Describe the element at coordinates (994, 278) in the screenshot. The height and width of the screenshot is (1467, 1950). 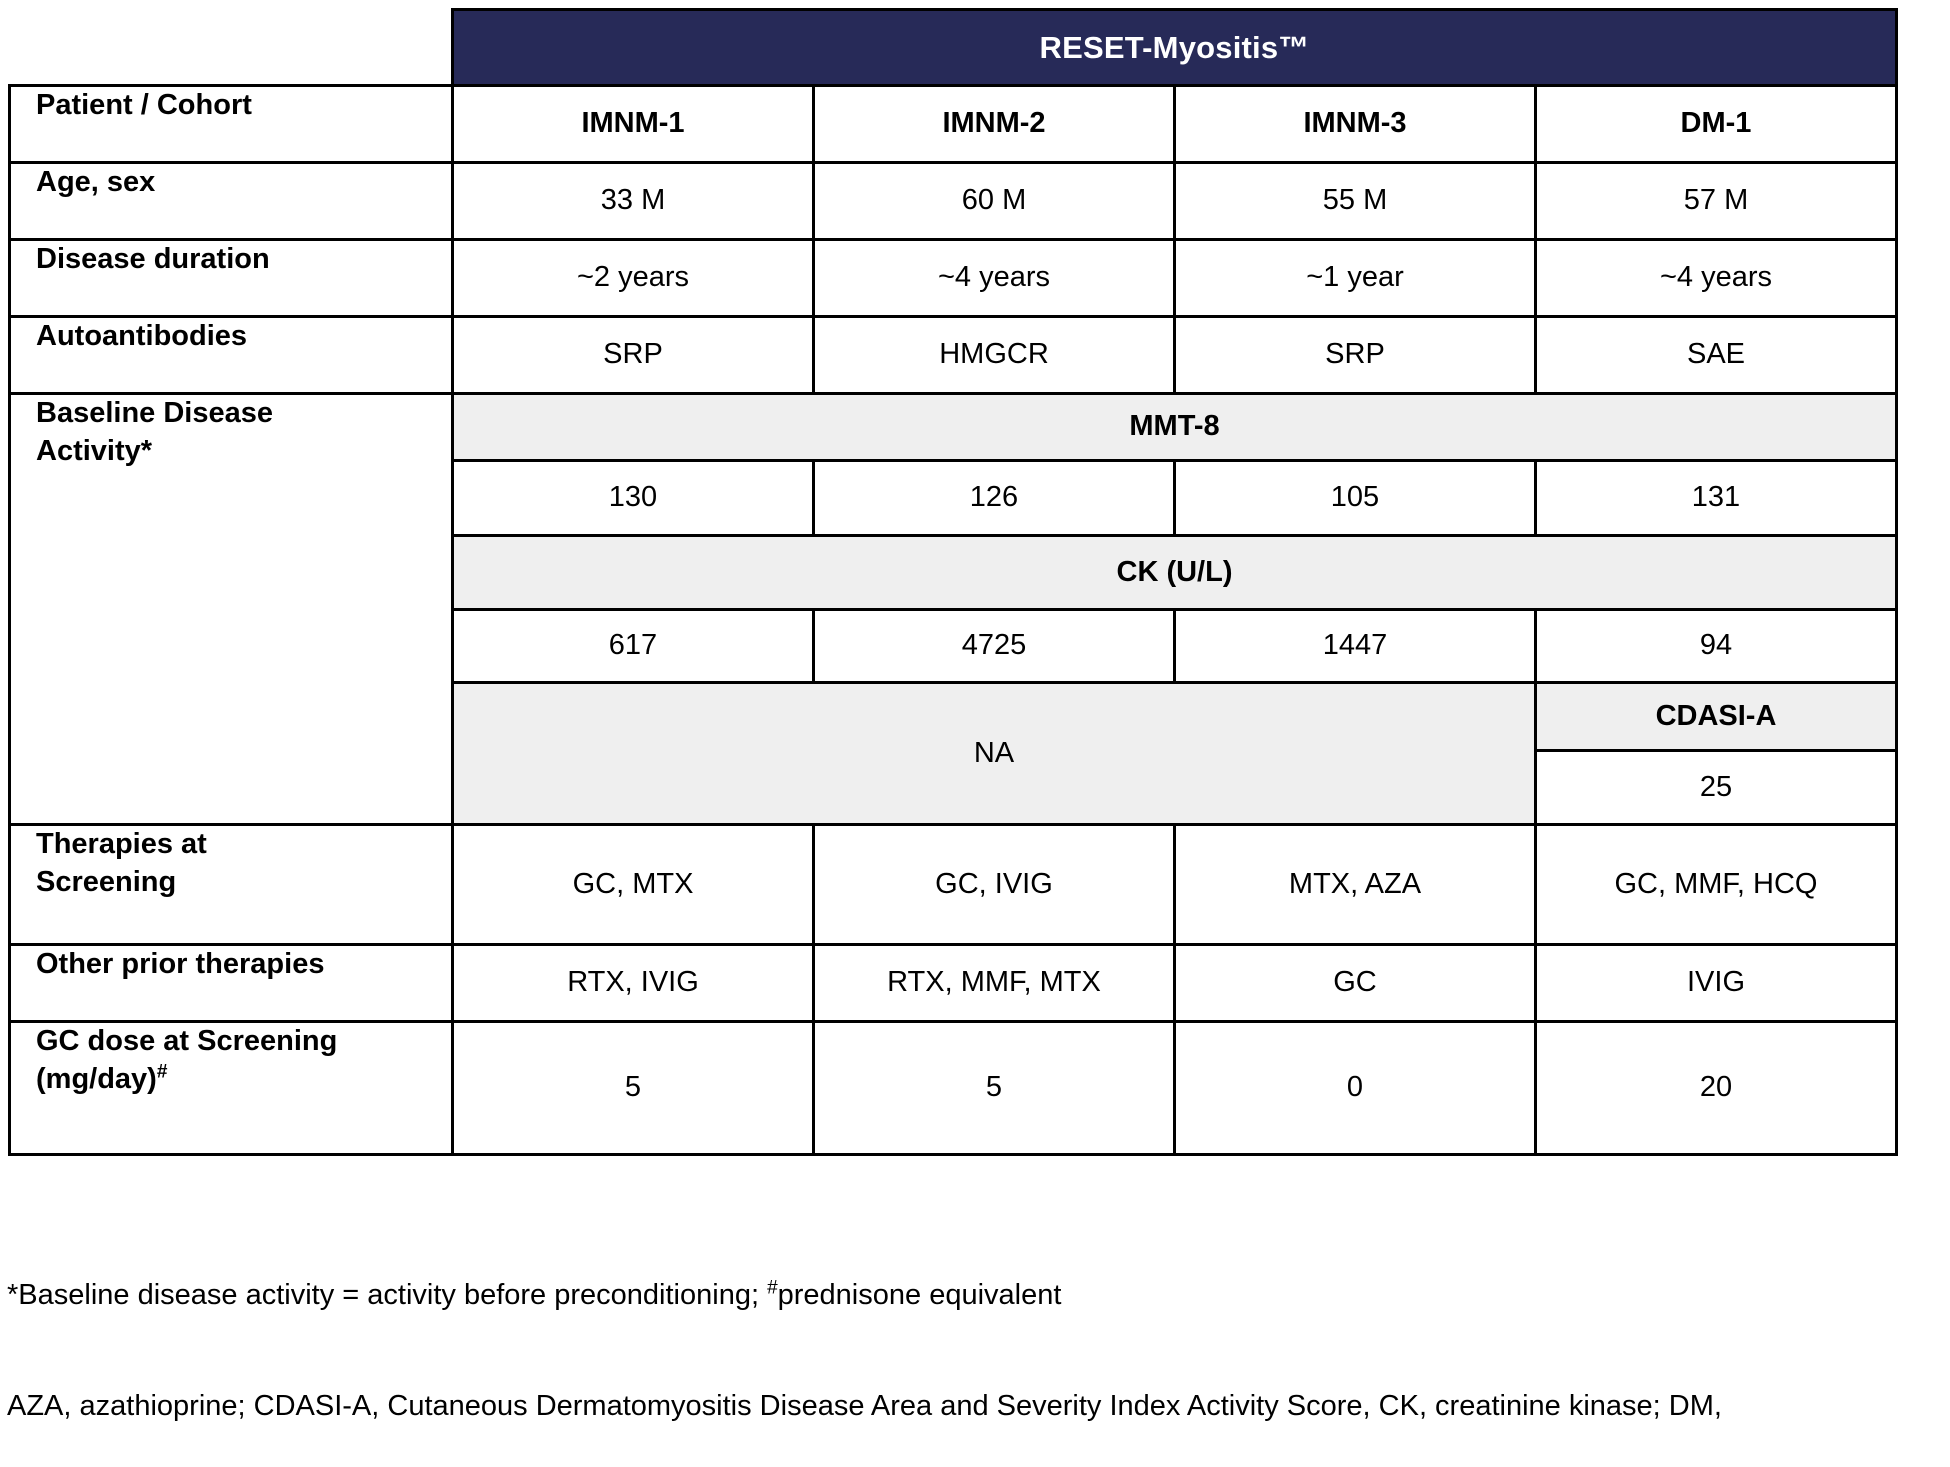
I see `cell-duration-imnm-2: ~4 years` at that location.